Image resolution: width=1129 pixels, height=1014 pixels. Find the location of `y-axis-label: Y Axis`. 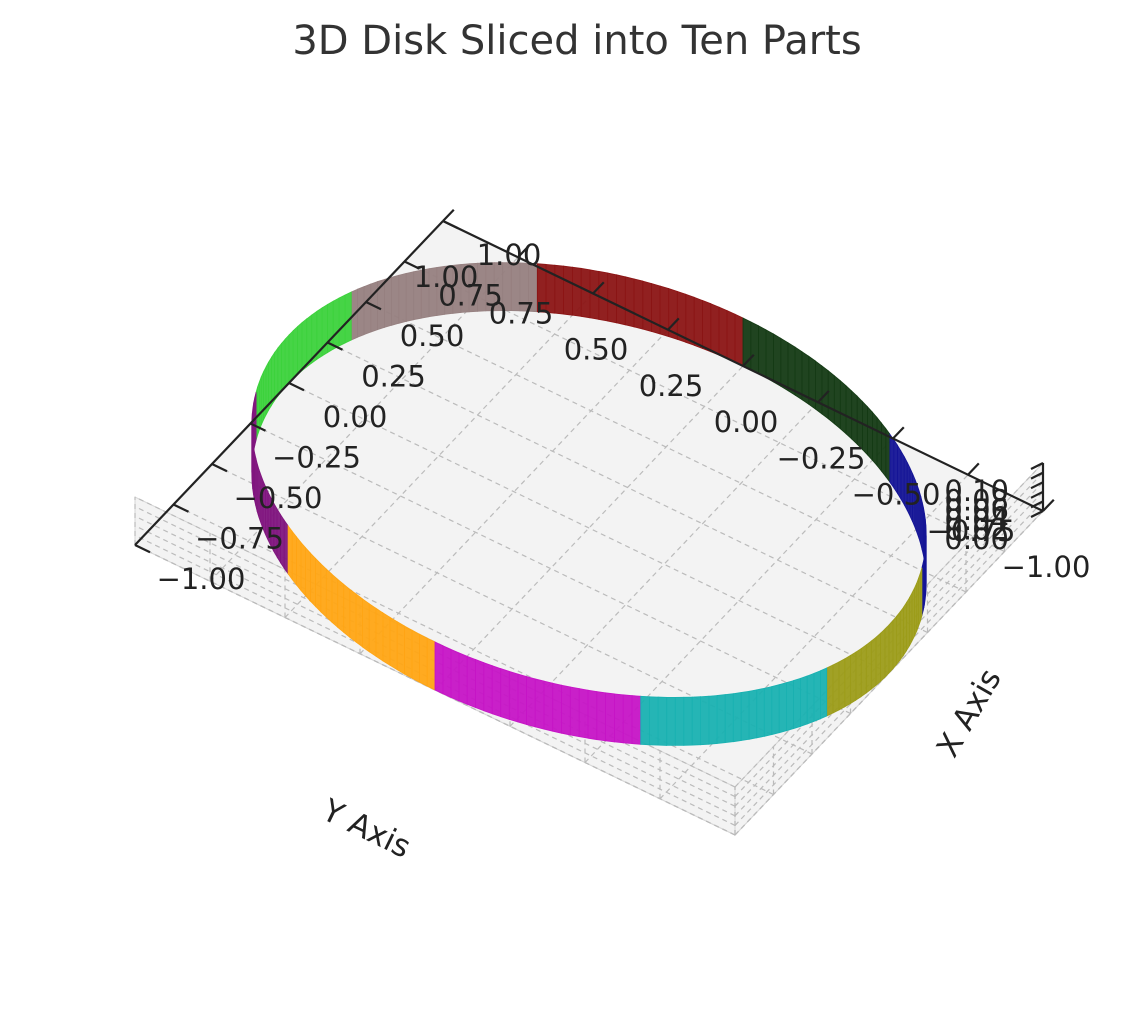

y-axis-label: Y Axis is located at coordinates (366, 829).